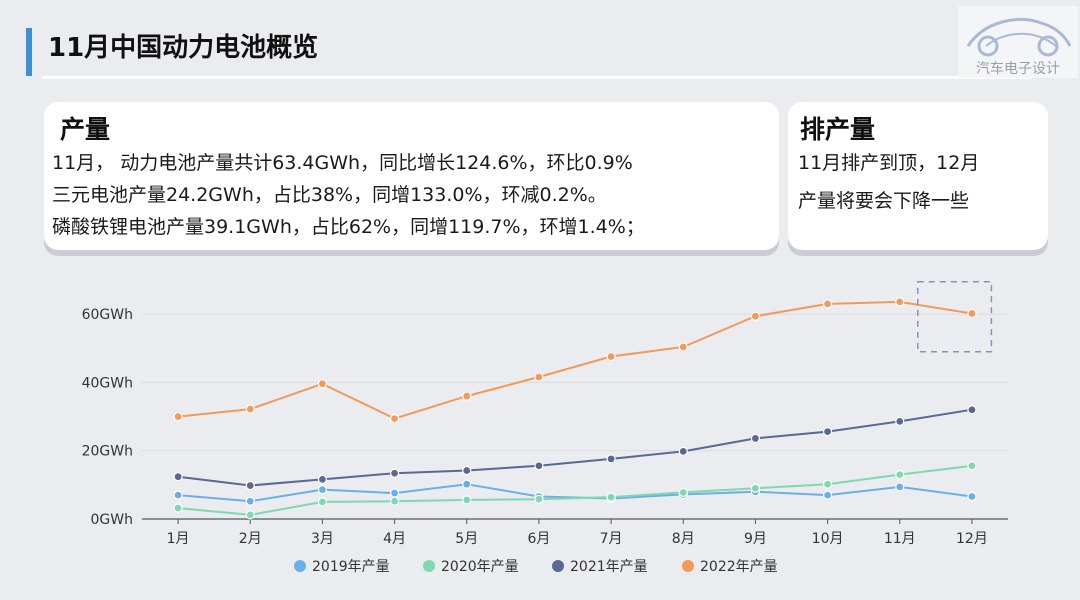 This screenshot has height=600, width=1080. I want to click on legend-label: 2019年产量, so click(351, 567).